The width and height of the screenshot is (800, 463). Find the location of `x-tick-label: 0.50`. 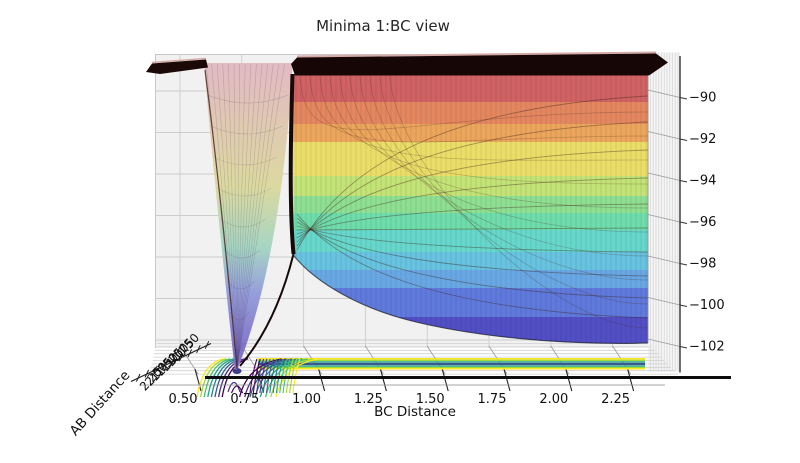

x-tick-label: 0.50 is located at coordinates (183, 399).